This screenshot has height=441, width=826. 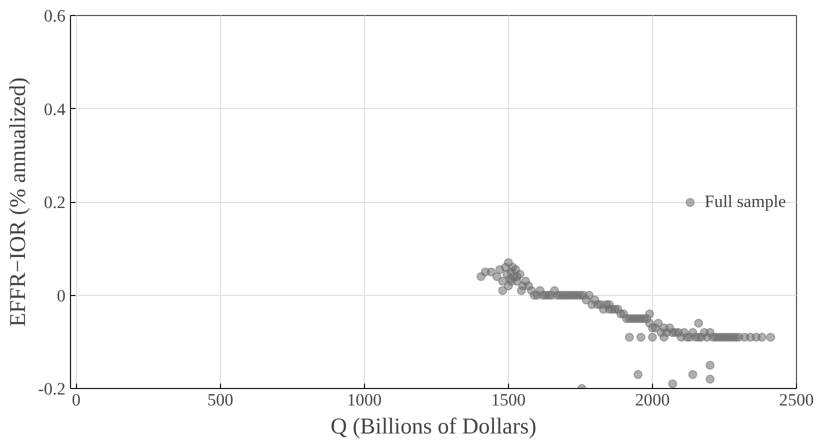 What do you see at coordinates (61, 296) in the screenshot?
I see `y-tick-label: 0` at bounding box center [61, 296].